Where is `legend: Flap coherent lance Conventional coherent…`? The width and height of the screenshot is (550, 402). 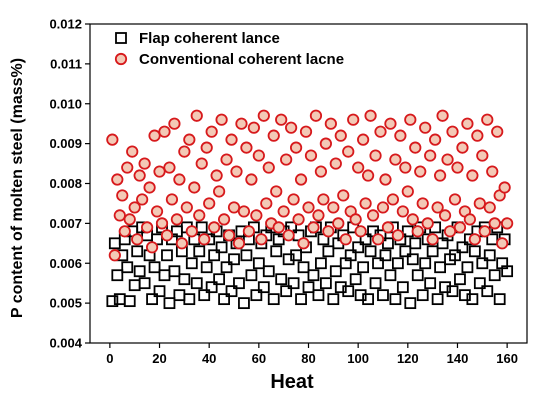
legend: Flap coherent lance Conventional coherent… is located at coordinates (229, 49).